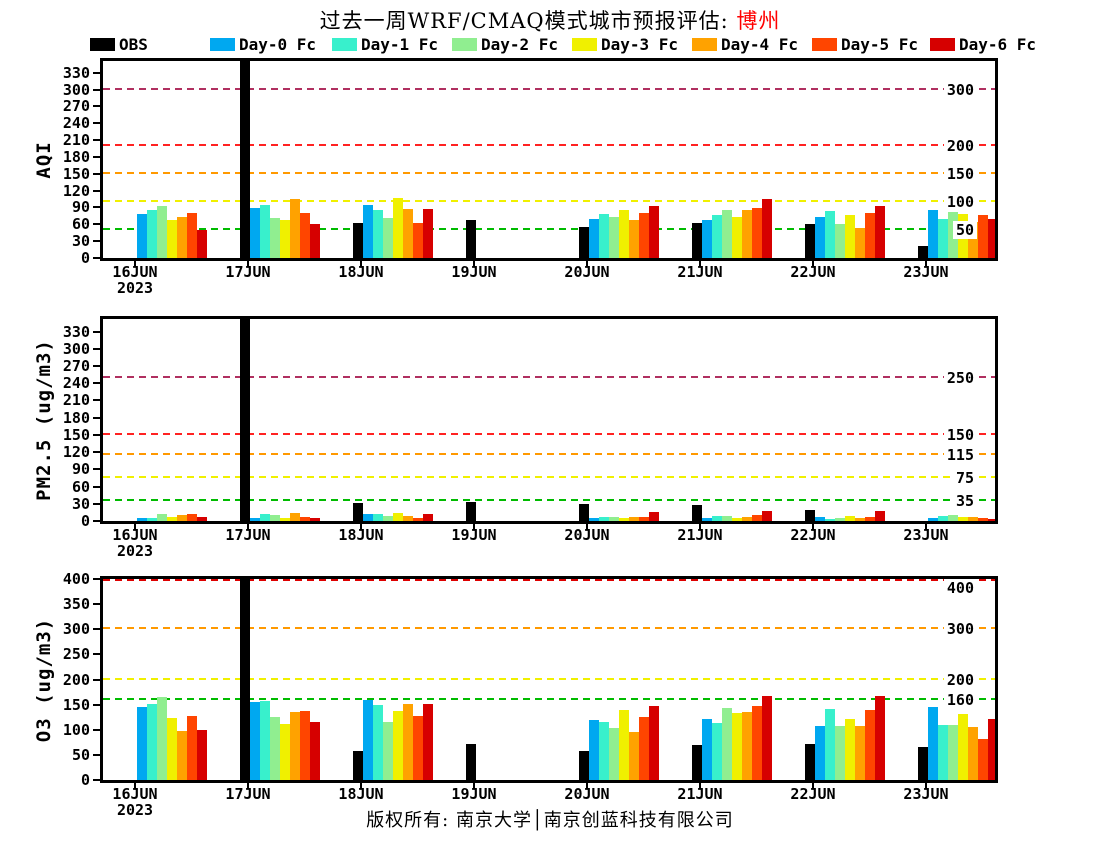 The width and height of the screenshot is (1100, 850). What do you see at coordinates (587, 794) in the screenshot?
I see `x-tick-label-o3-20JUN: 20JUN` at bounding box center [587, 794].